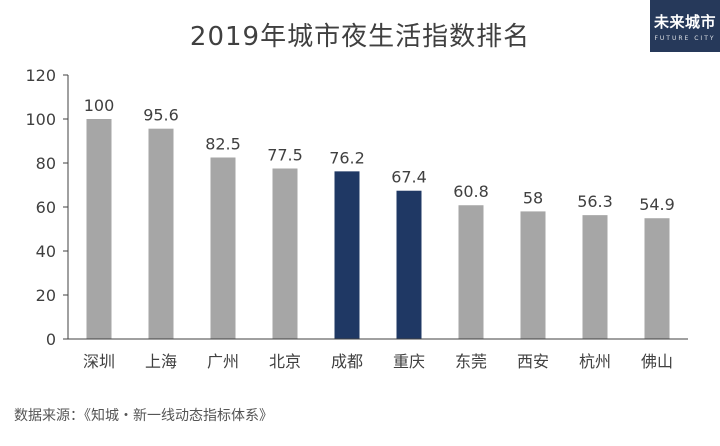  I want to click on bar-value-label: 76.2, so click(347, 157).